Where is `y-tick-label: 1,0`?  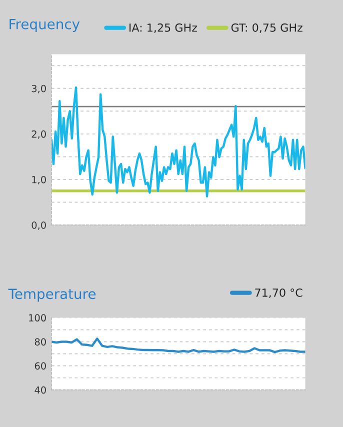
y-tick-label: 1,0 is located at coordinates (39, 180).